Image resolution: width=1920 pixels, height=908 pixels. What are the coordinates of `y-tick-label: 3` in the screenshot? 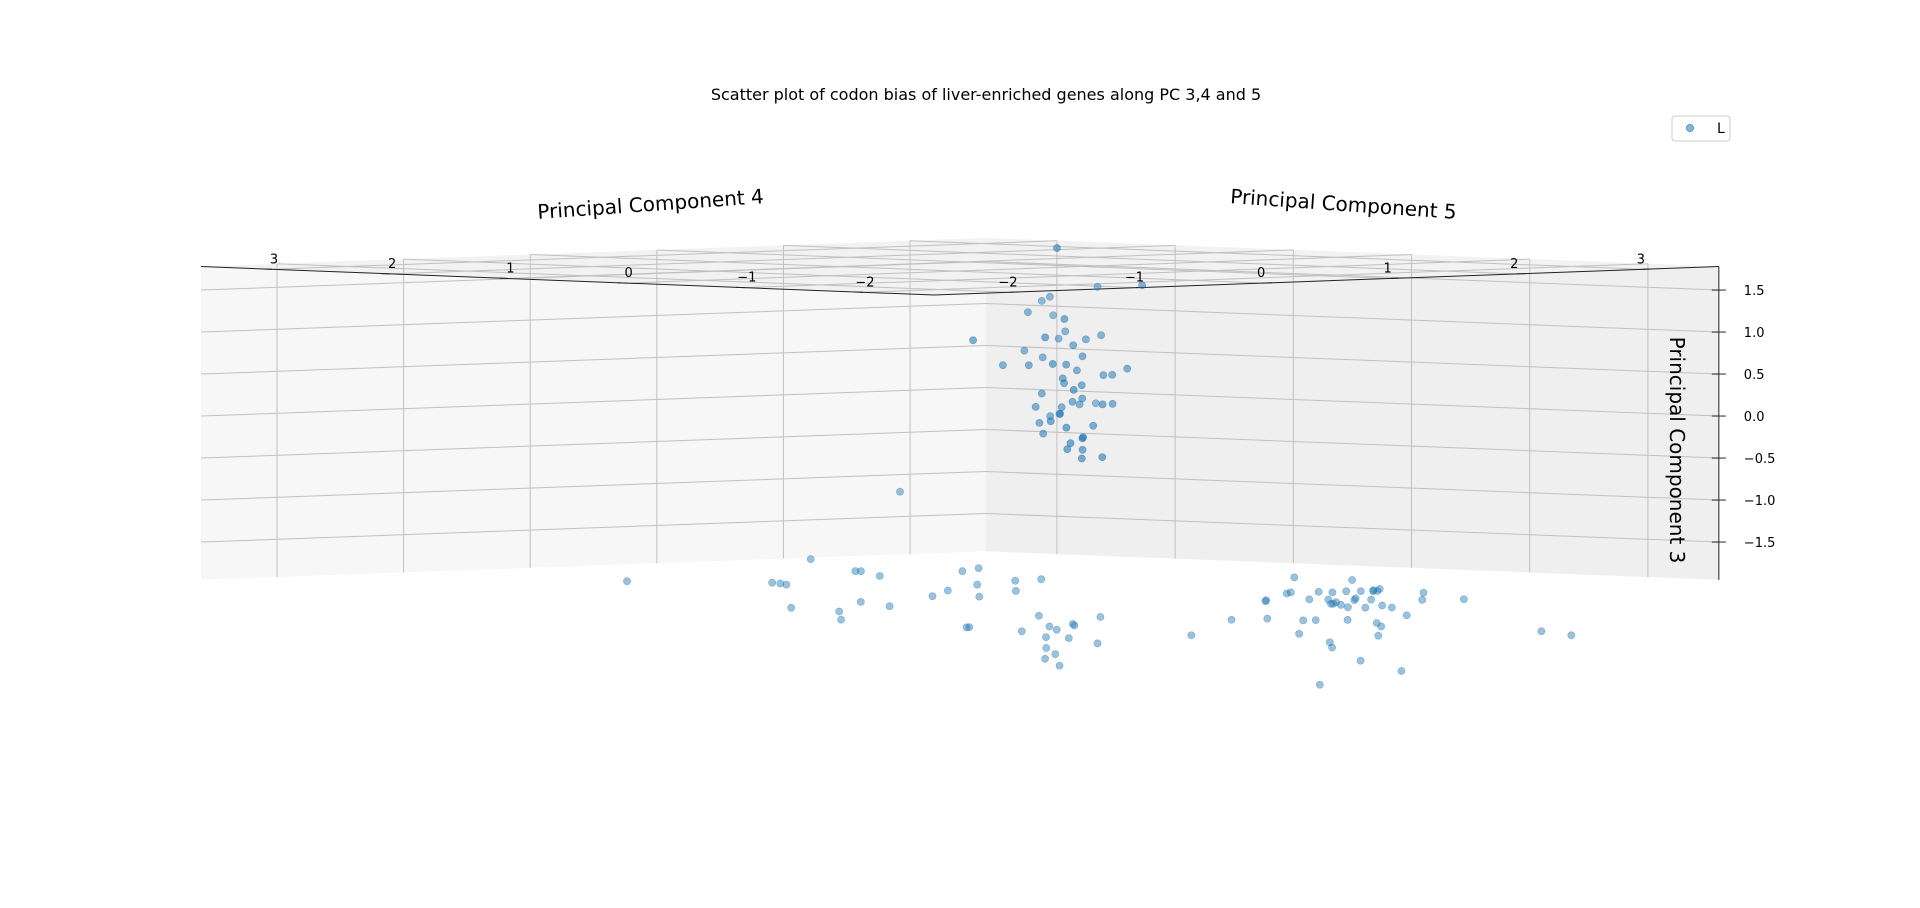 It's located at (274, 259).